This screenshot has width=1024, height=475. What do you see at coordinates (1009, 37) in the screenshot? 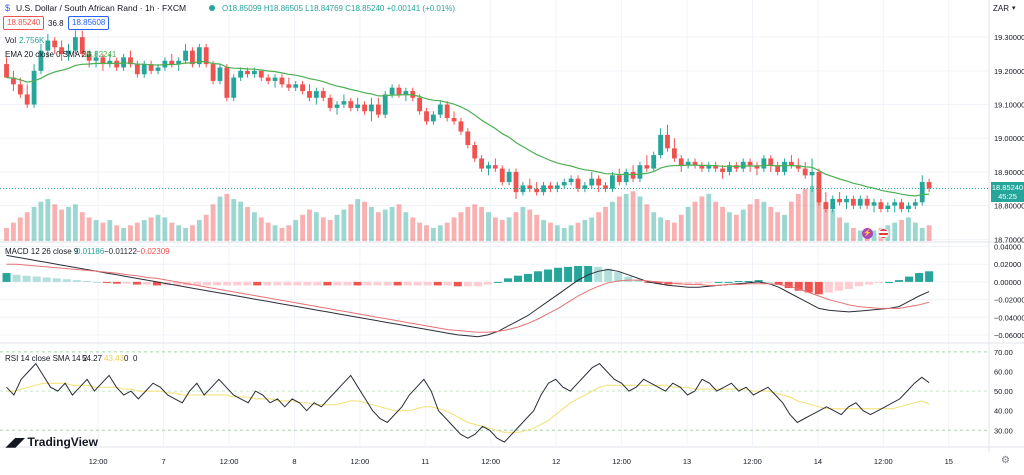
I see `price-axis-label: 19.30000` at bounding box center [1009, 37].